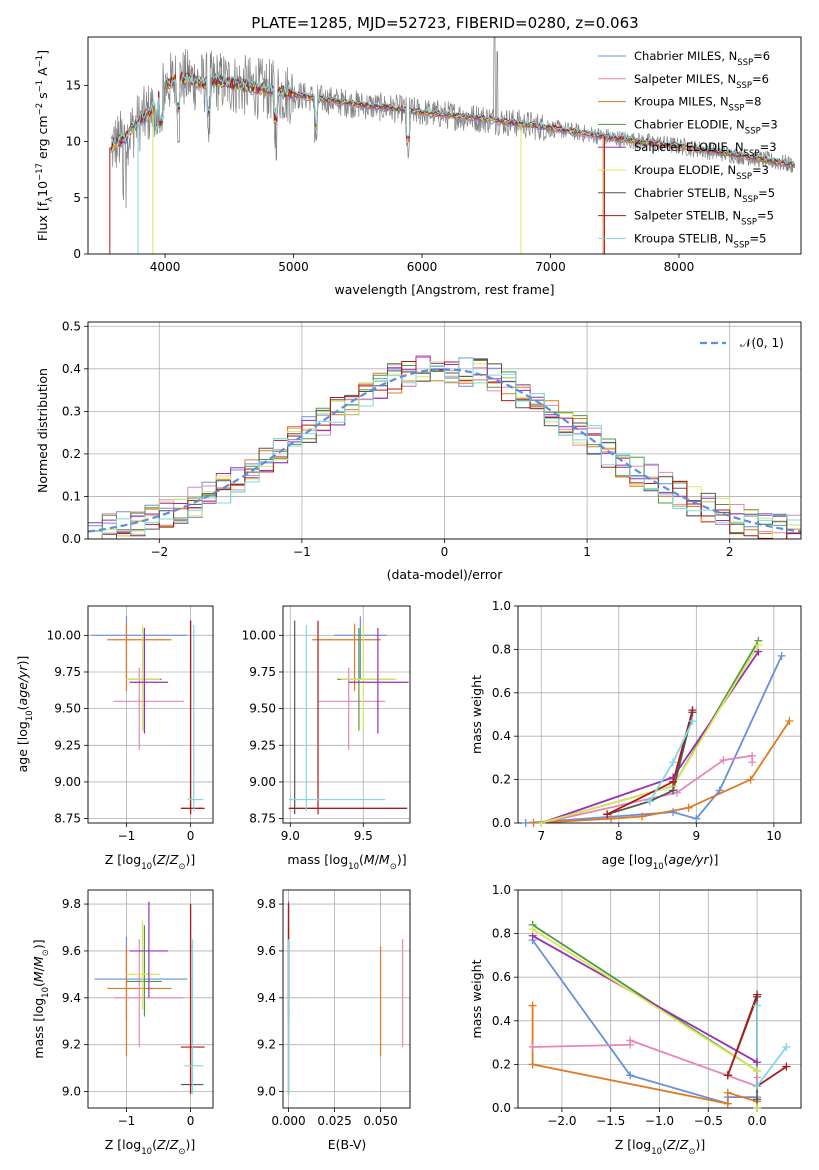  I want to click on weight-line-chabrier_miles, so click(644, 1023).